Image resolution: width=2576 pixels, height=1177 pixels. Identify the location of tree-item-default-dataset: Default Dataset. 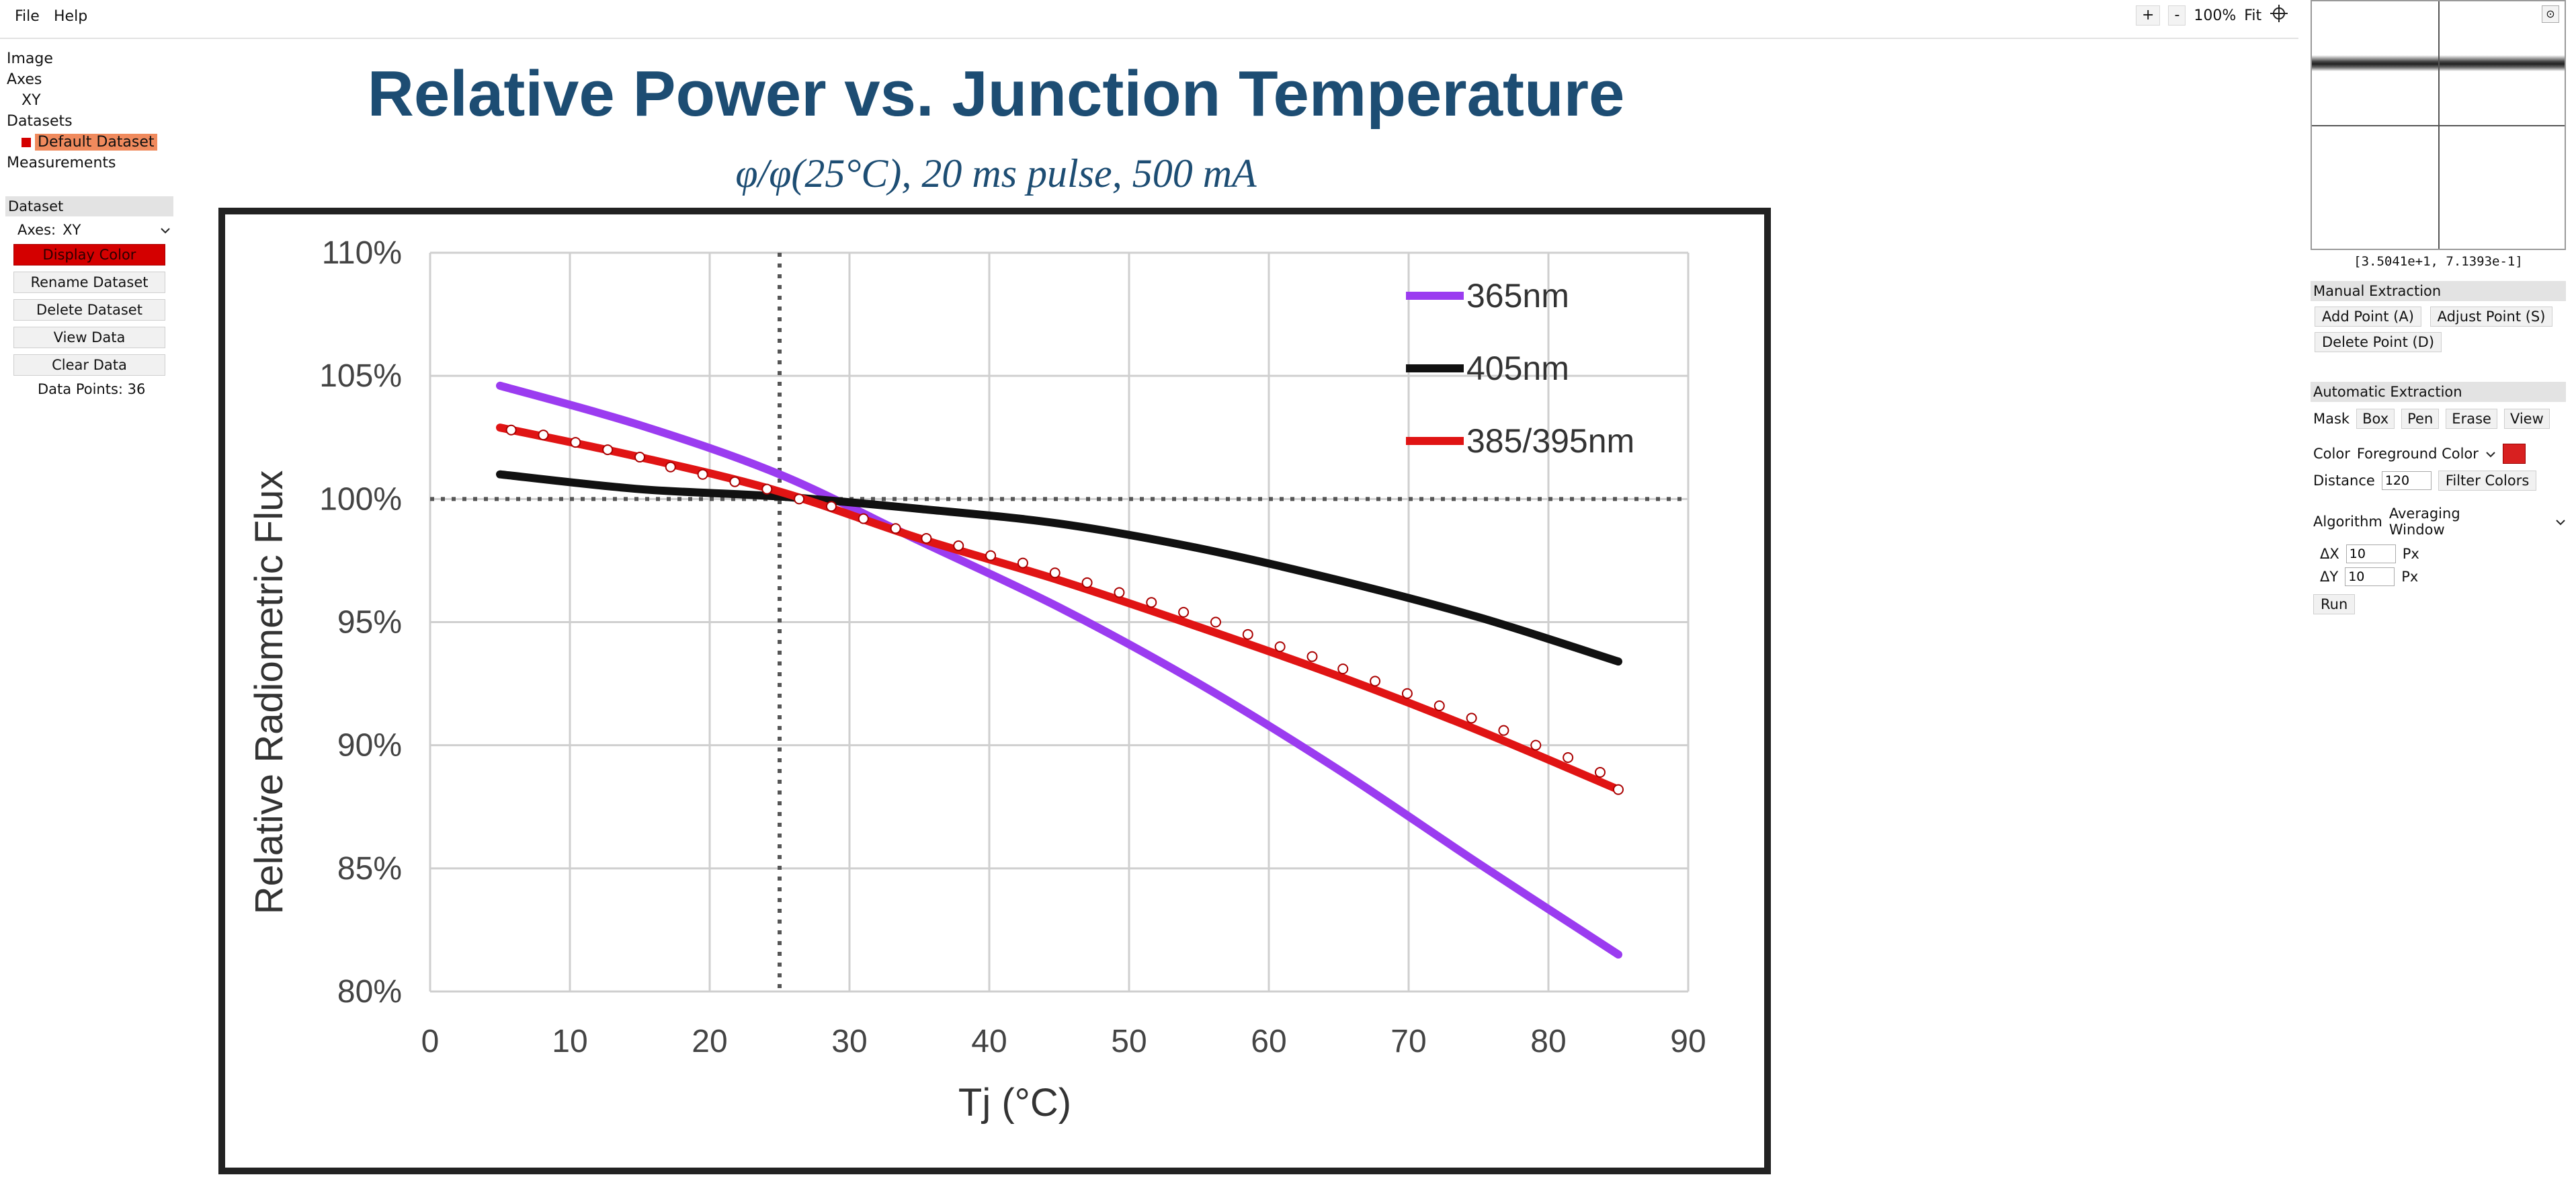
(82, 142).